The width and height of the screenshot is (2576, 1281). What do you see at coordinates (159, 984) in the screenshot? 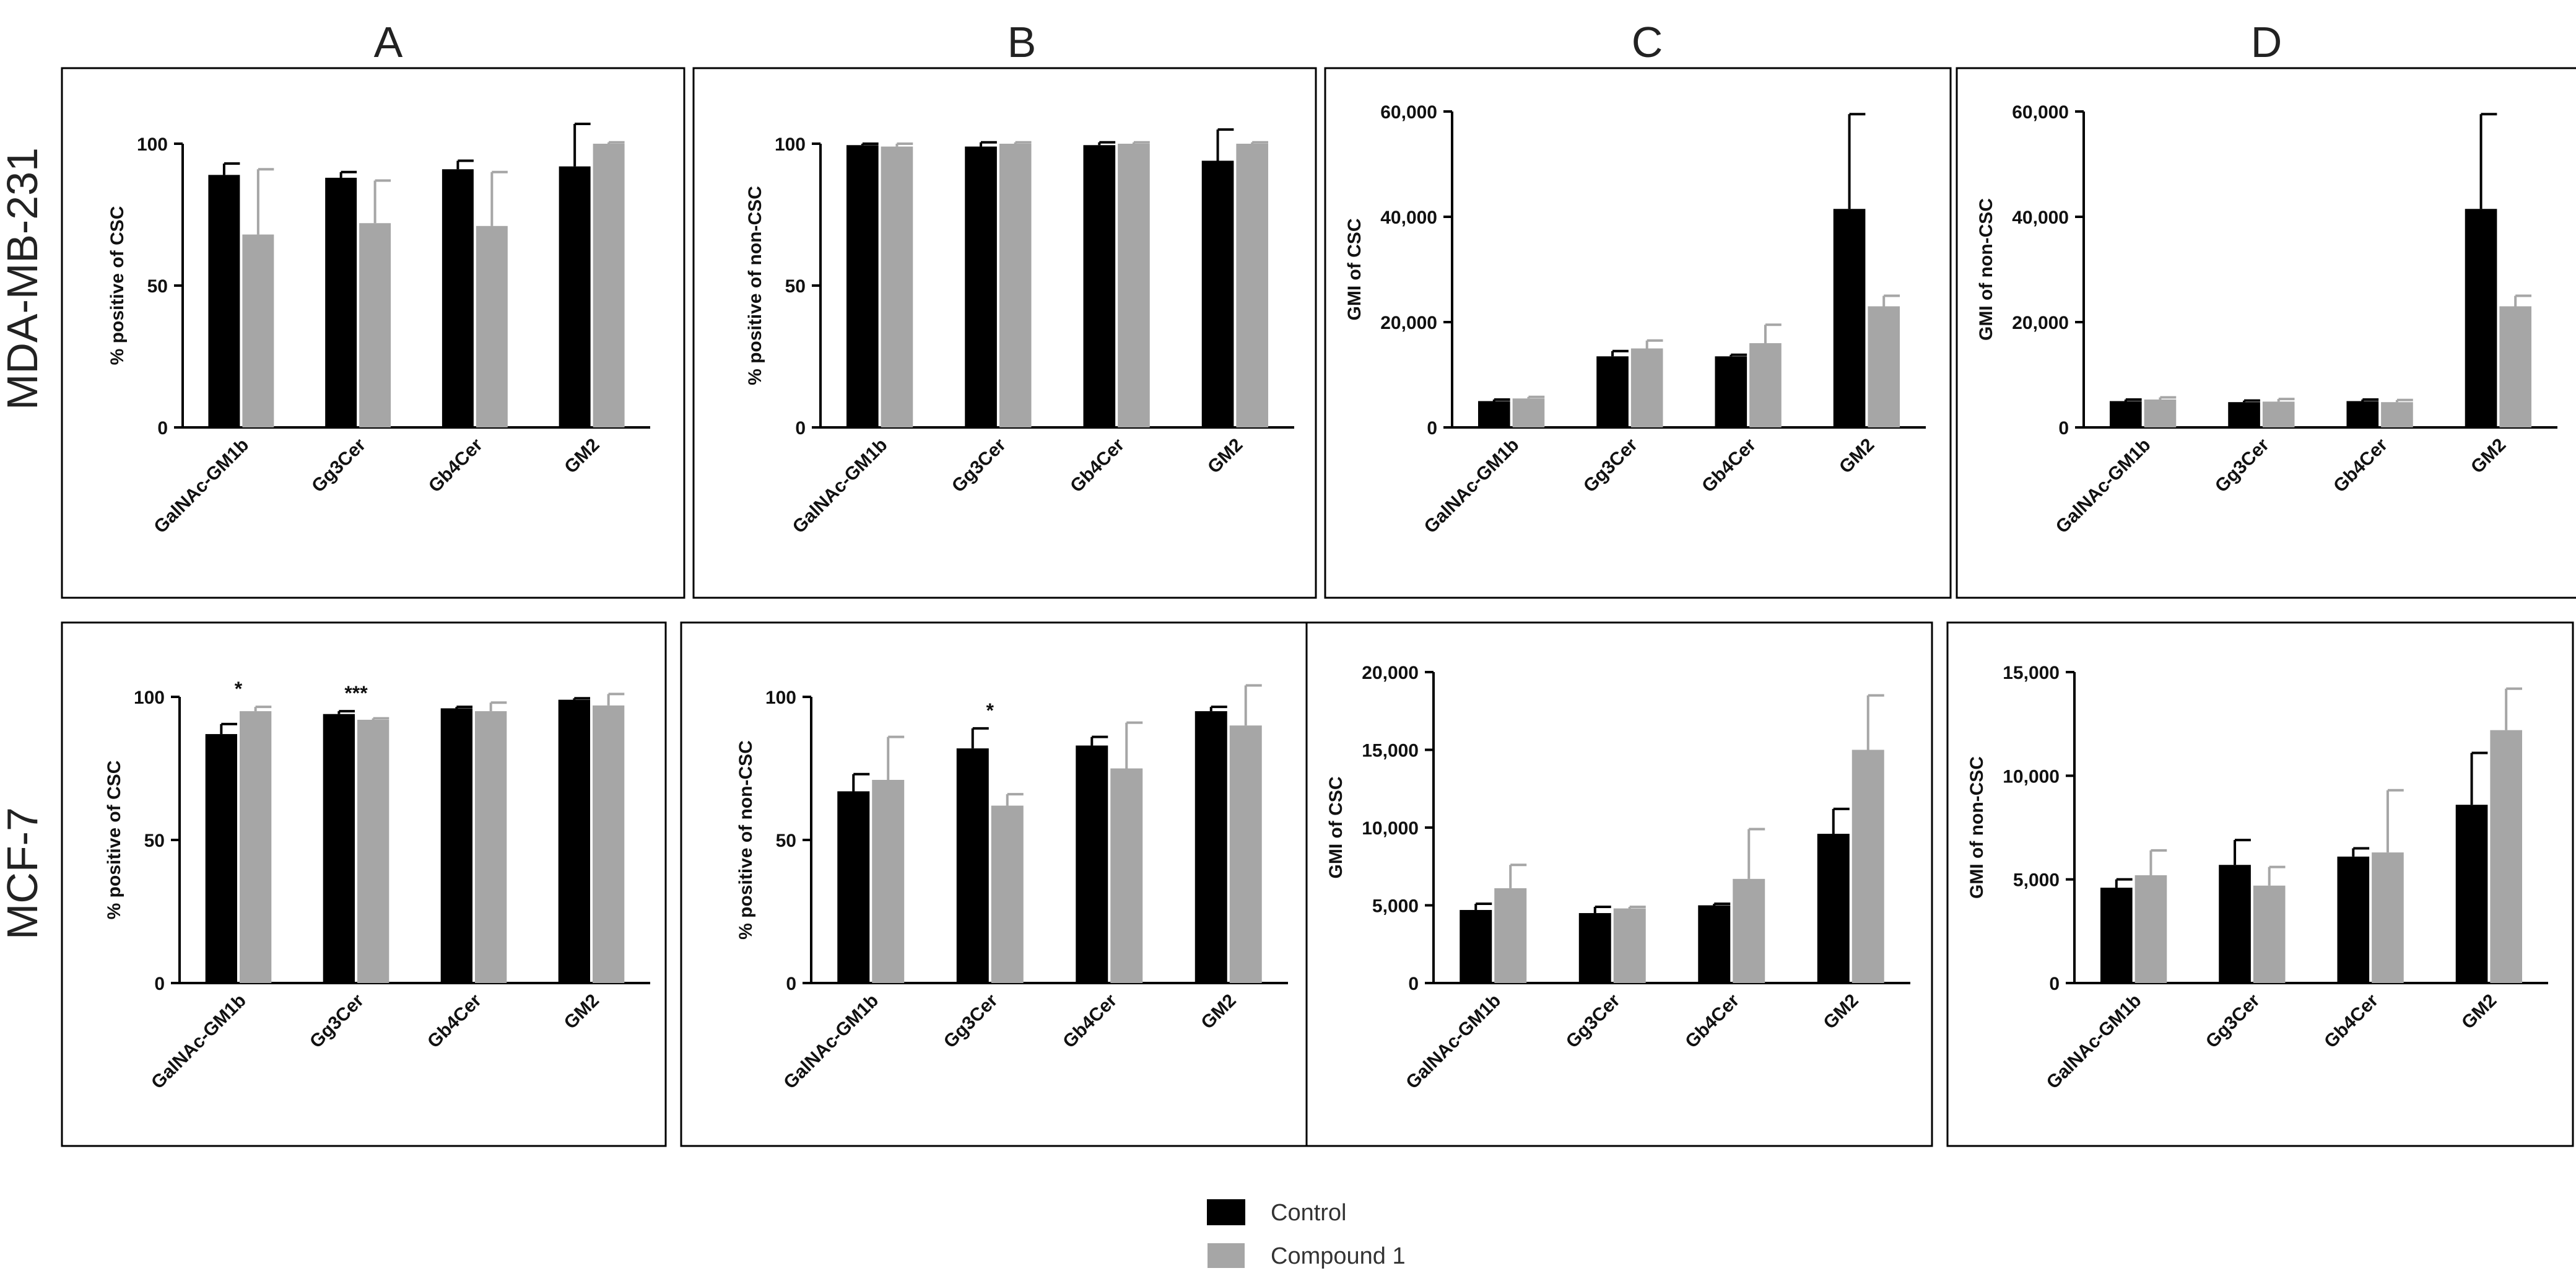
I see `mcf-a-y-tick-label: 0` at bounding box center [159, 984].